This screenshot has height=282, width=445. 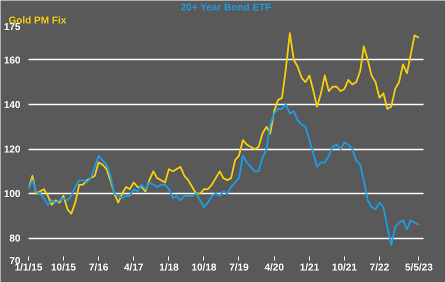 What do you see at coordinates (98, 268) in the screenshot?
I see `x-tick-label: 7/16` at bounding box center [98, 268].